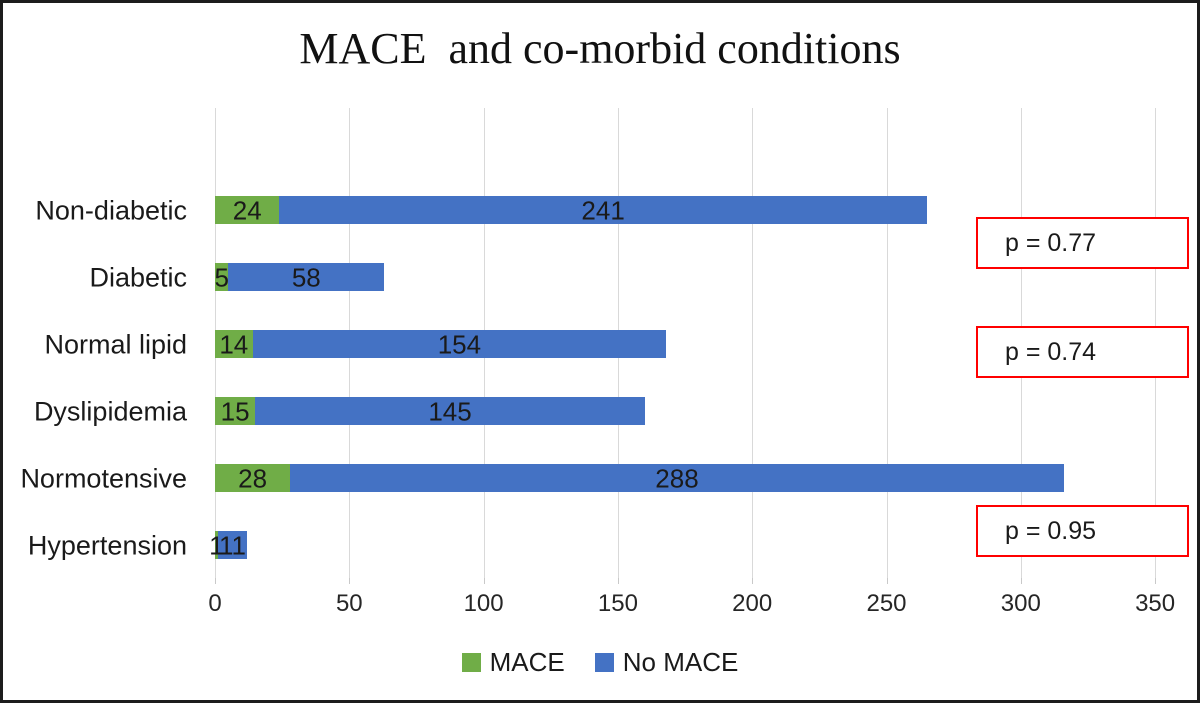 The image size is (1200, 703). I want to click on legend-label: MACE, so click(527, 662).